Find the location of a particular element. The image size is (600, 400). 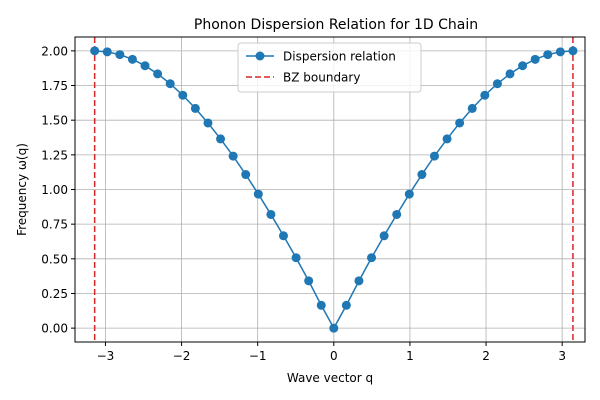

x-tick-label: −1 is located at coordinates (258, 356).